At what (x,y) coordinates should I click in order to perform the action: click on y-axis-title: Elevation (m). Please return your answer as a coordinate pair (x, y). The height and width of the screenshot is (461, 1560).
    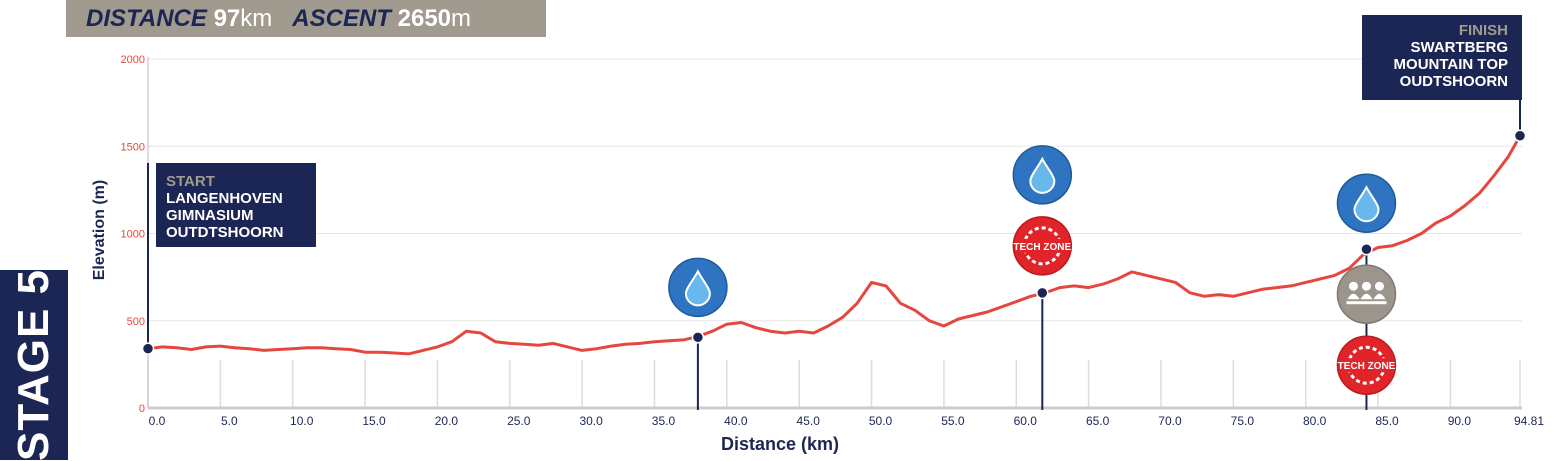
    Looking at the image, I should click on (99, 230).